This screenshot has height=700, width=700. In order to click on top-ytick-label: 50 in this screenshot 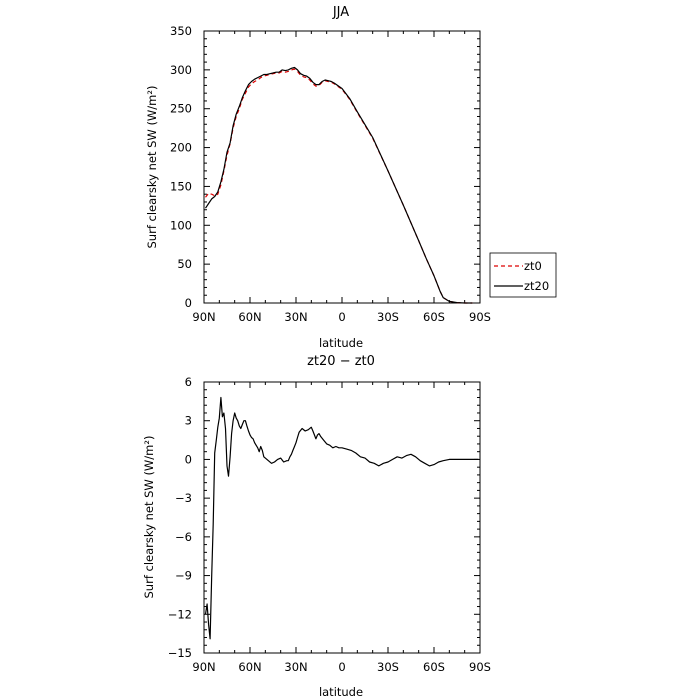, I will do `click(184, 264)`.